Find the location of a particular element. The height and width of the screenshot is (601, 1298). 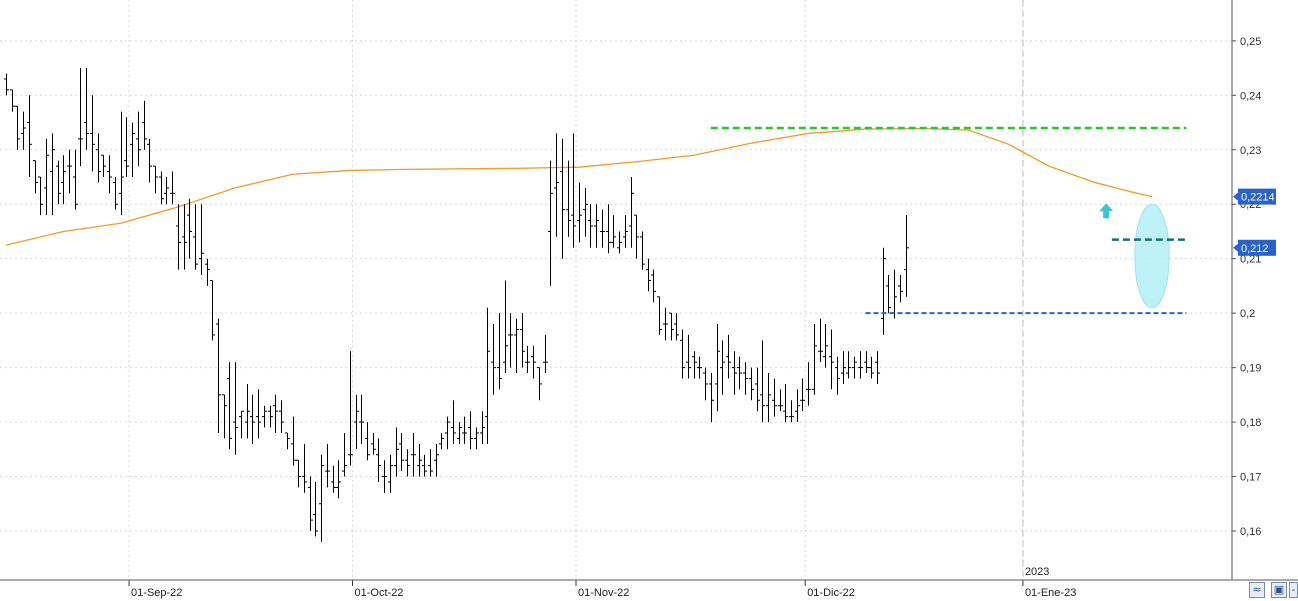

y-tick-label: 0,17 is located at coordinates (1250, 478).